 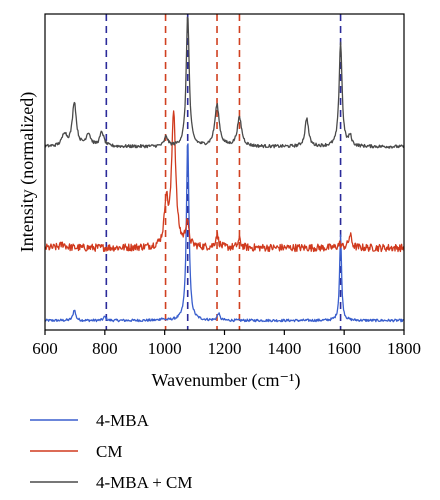 I want to click on x-axis-ticks: 600 800 1000 1200 1400 1600 1800, so click(x=226, y=344).